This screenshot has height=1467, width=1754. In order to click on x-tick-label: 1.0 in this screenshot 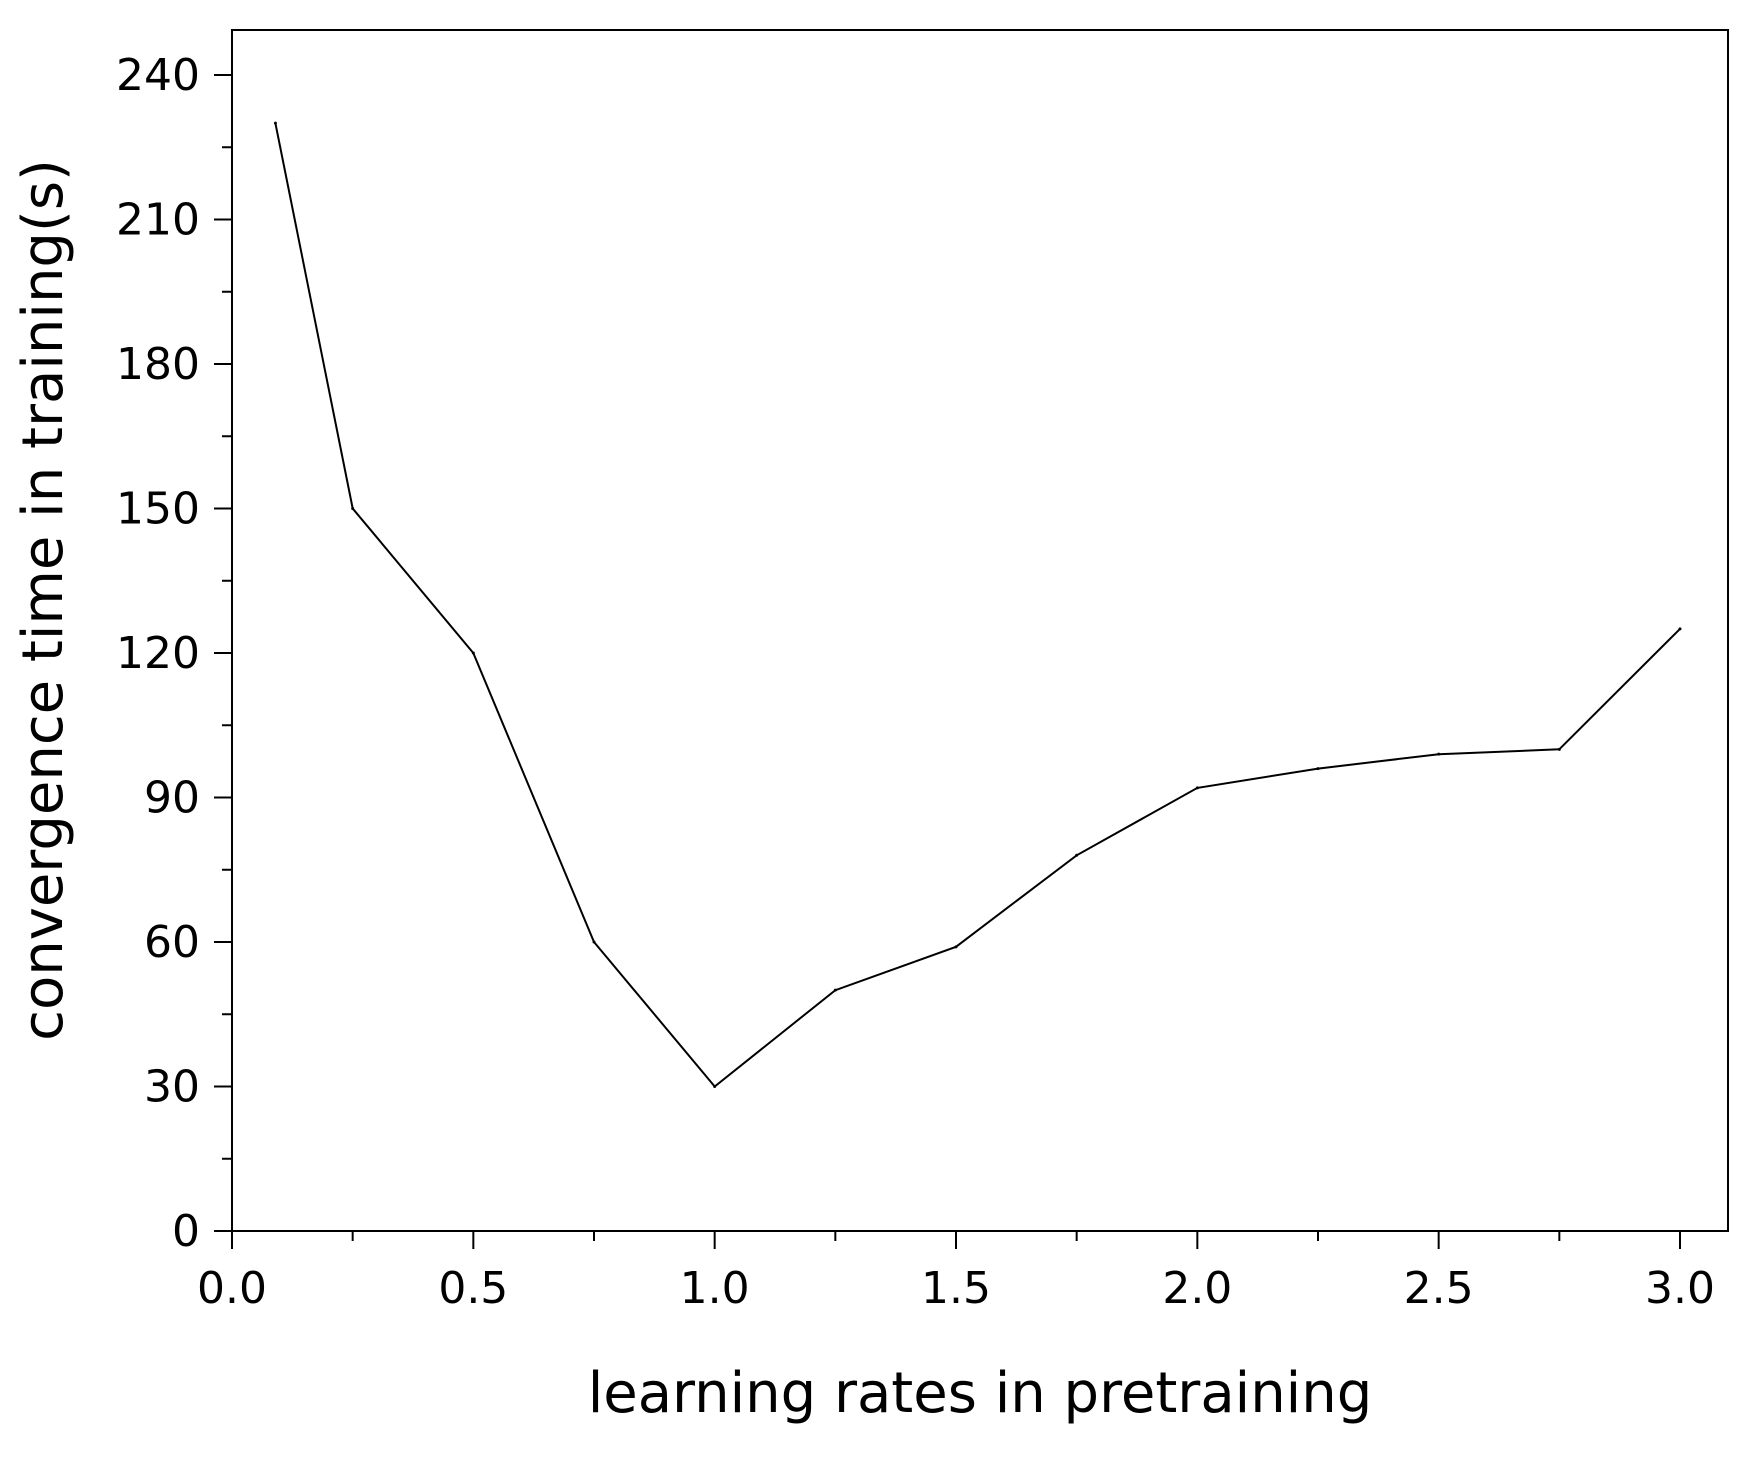, I will do `click(715, 1288)`.